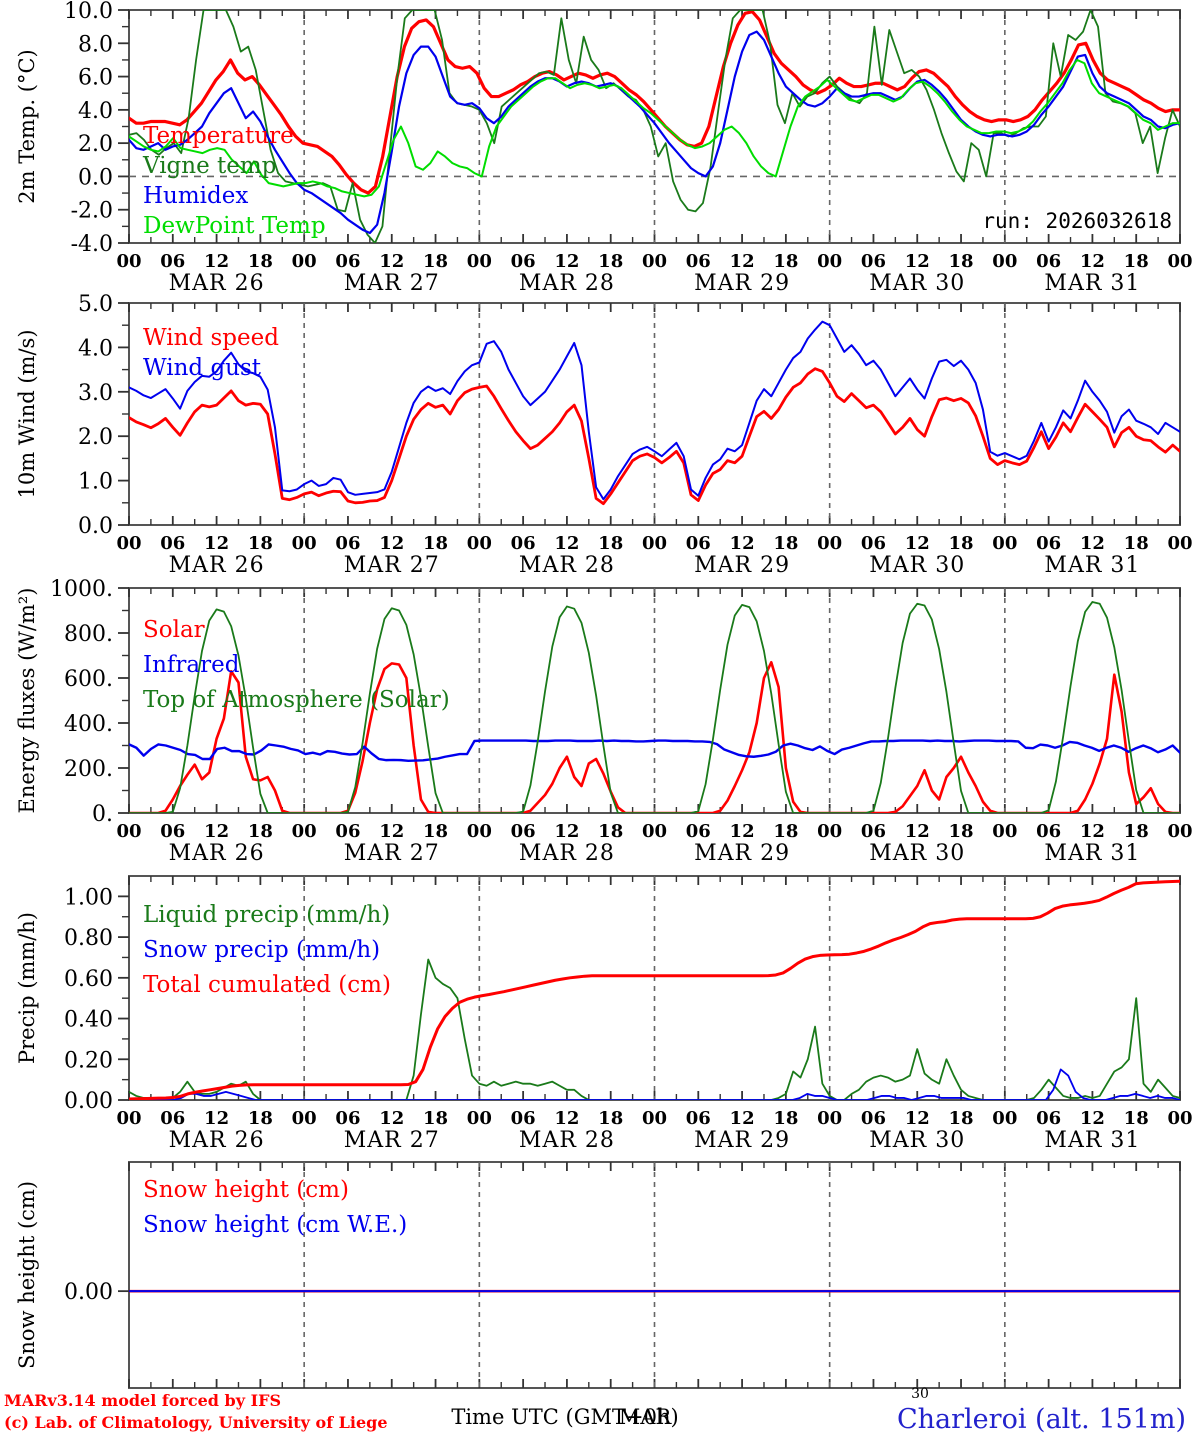 This screenshot has width=1194, height=1440. What do you see at coordinates (296, 665) in the screenshot?
I see `legend: Solar Infrared Top of Atmosphere (Solar)` at bounding box center [296, 665].